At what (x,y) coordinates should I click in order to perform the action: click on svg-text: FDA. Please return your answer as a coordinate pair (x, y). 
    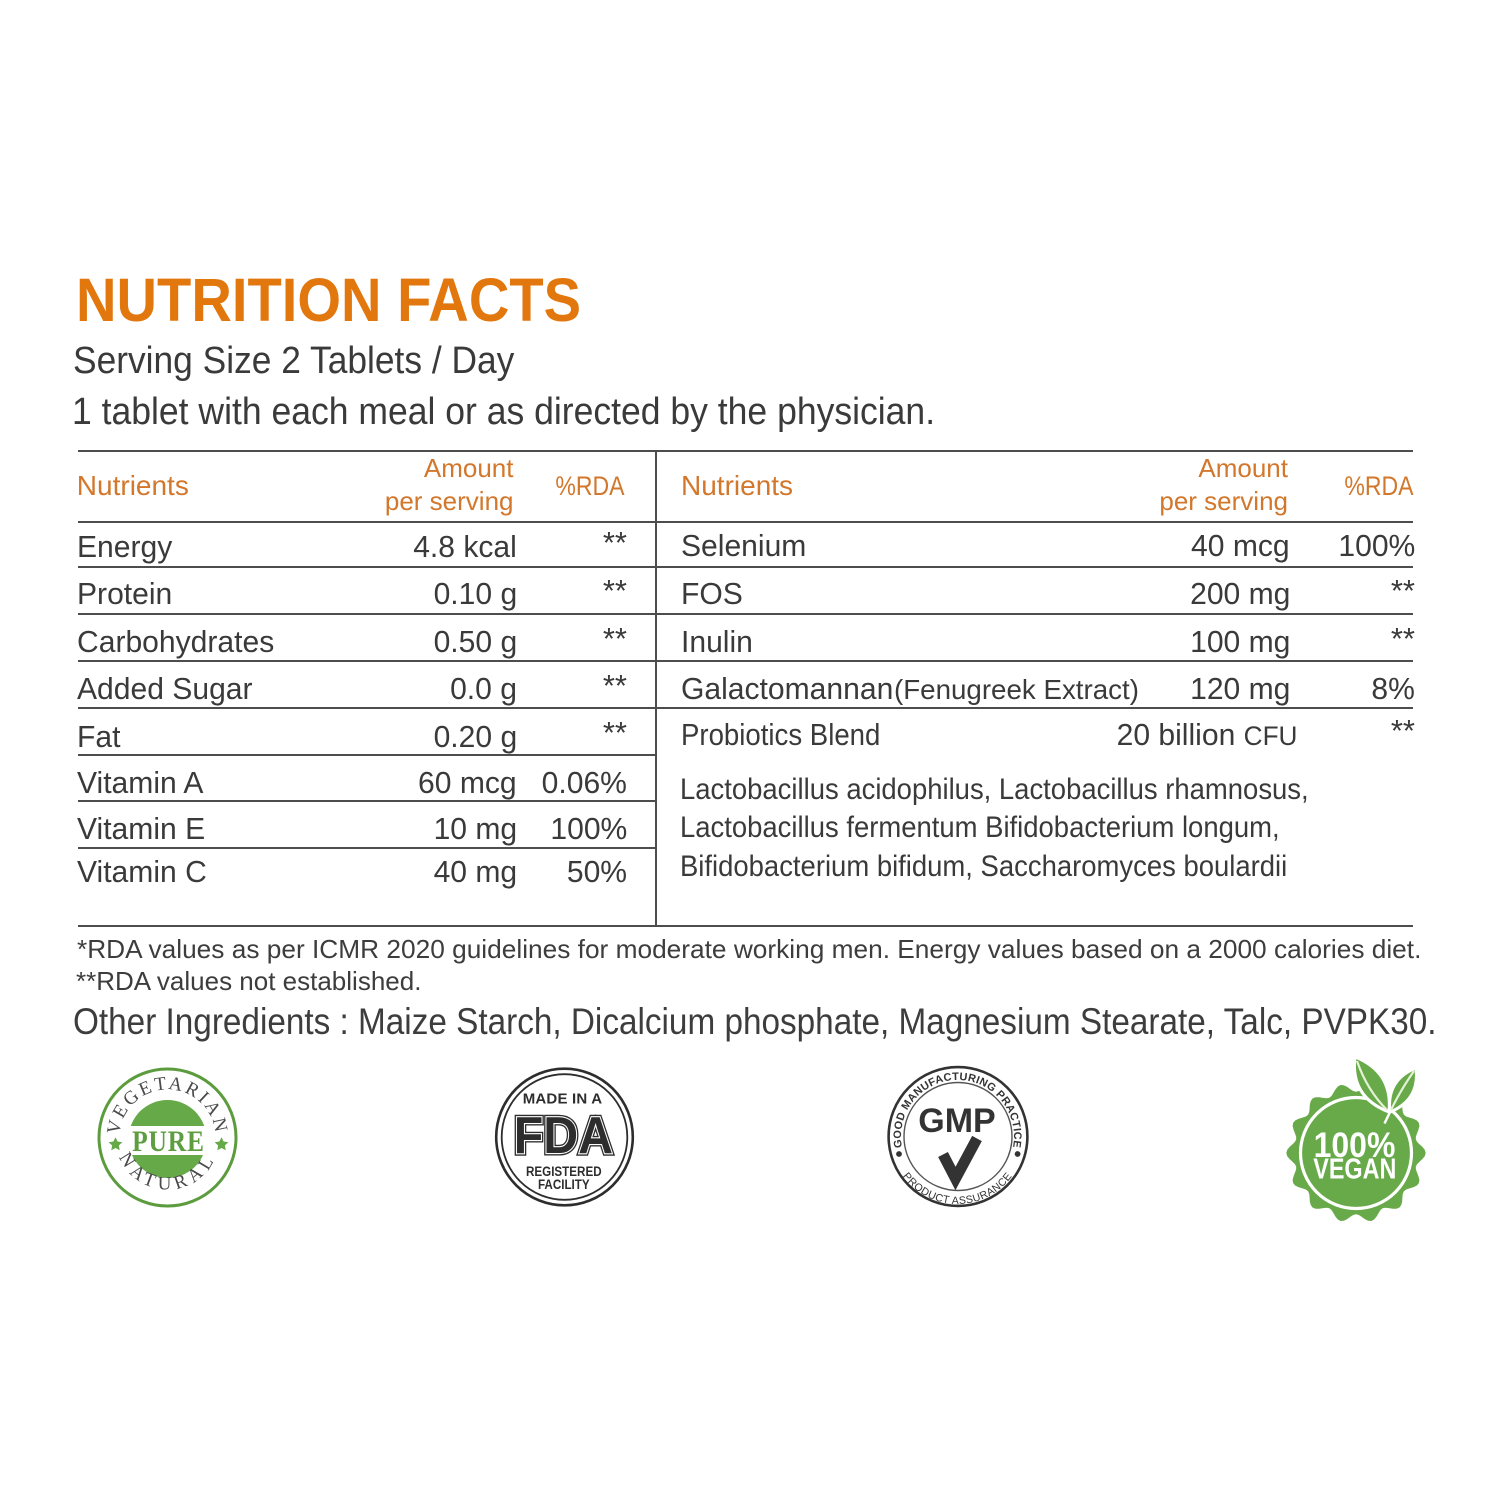
    Looking at the image, I should click on (563, 1135).